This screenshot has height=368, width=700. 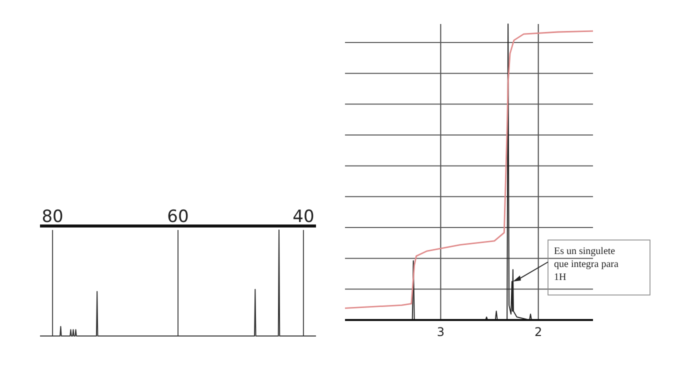 What do you see at coordinates (586, 264) in the screenshot?
I see `annotation: Es un singulete que integra para 1H` at bounding box center [586, 264].